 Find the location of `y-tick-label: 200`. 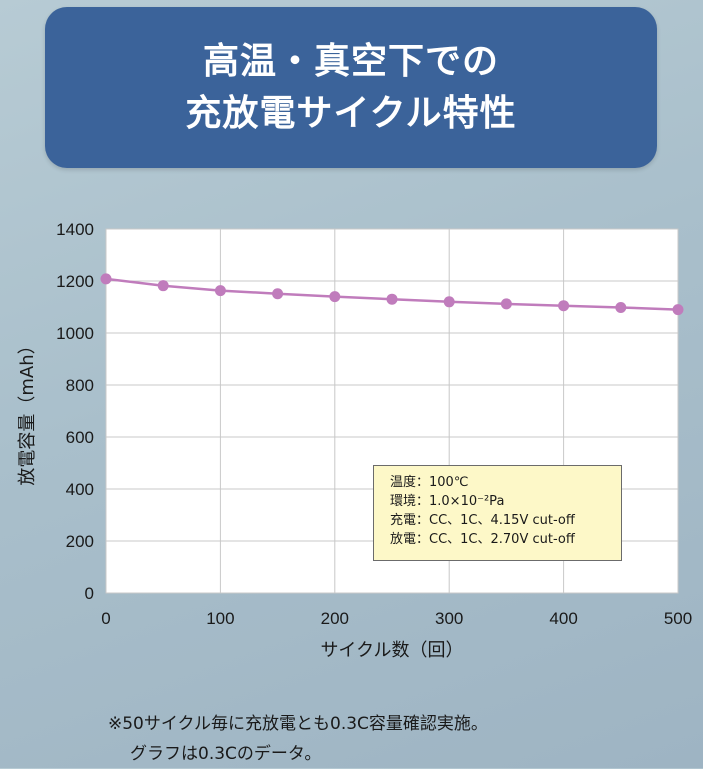

y-tick-label: 200 is located at coordinates (80, 541).